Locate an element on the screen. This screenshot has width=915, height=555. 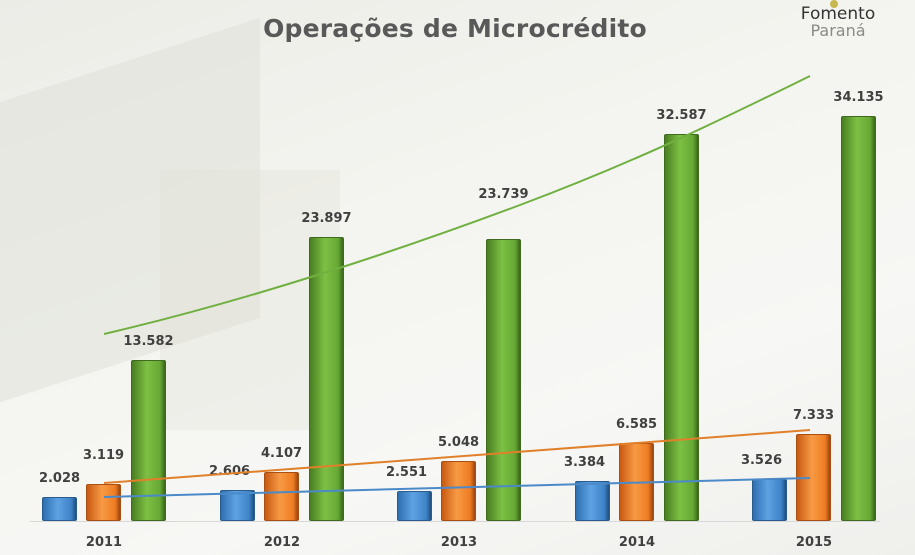
data-label: 2.551 is located at coordinates (406, 472).